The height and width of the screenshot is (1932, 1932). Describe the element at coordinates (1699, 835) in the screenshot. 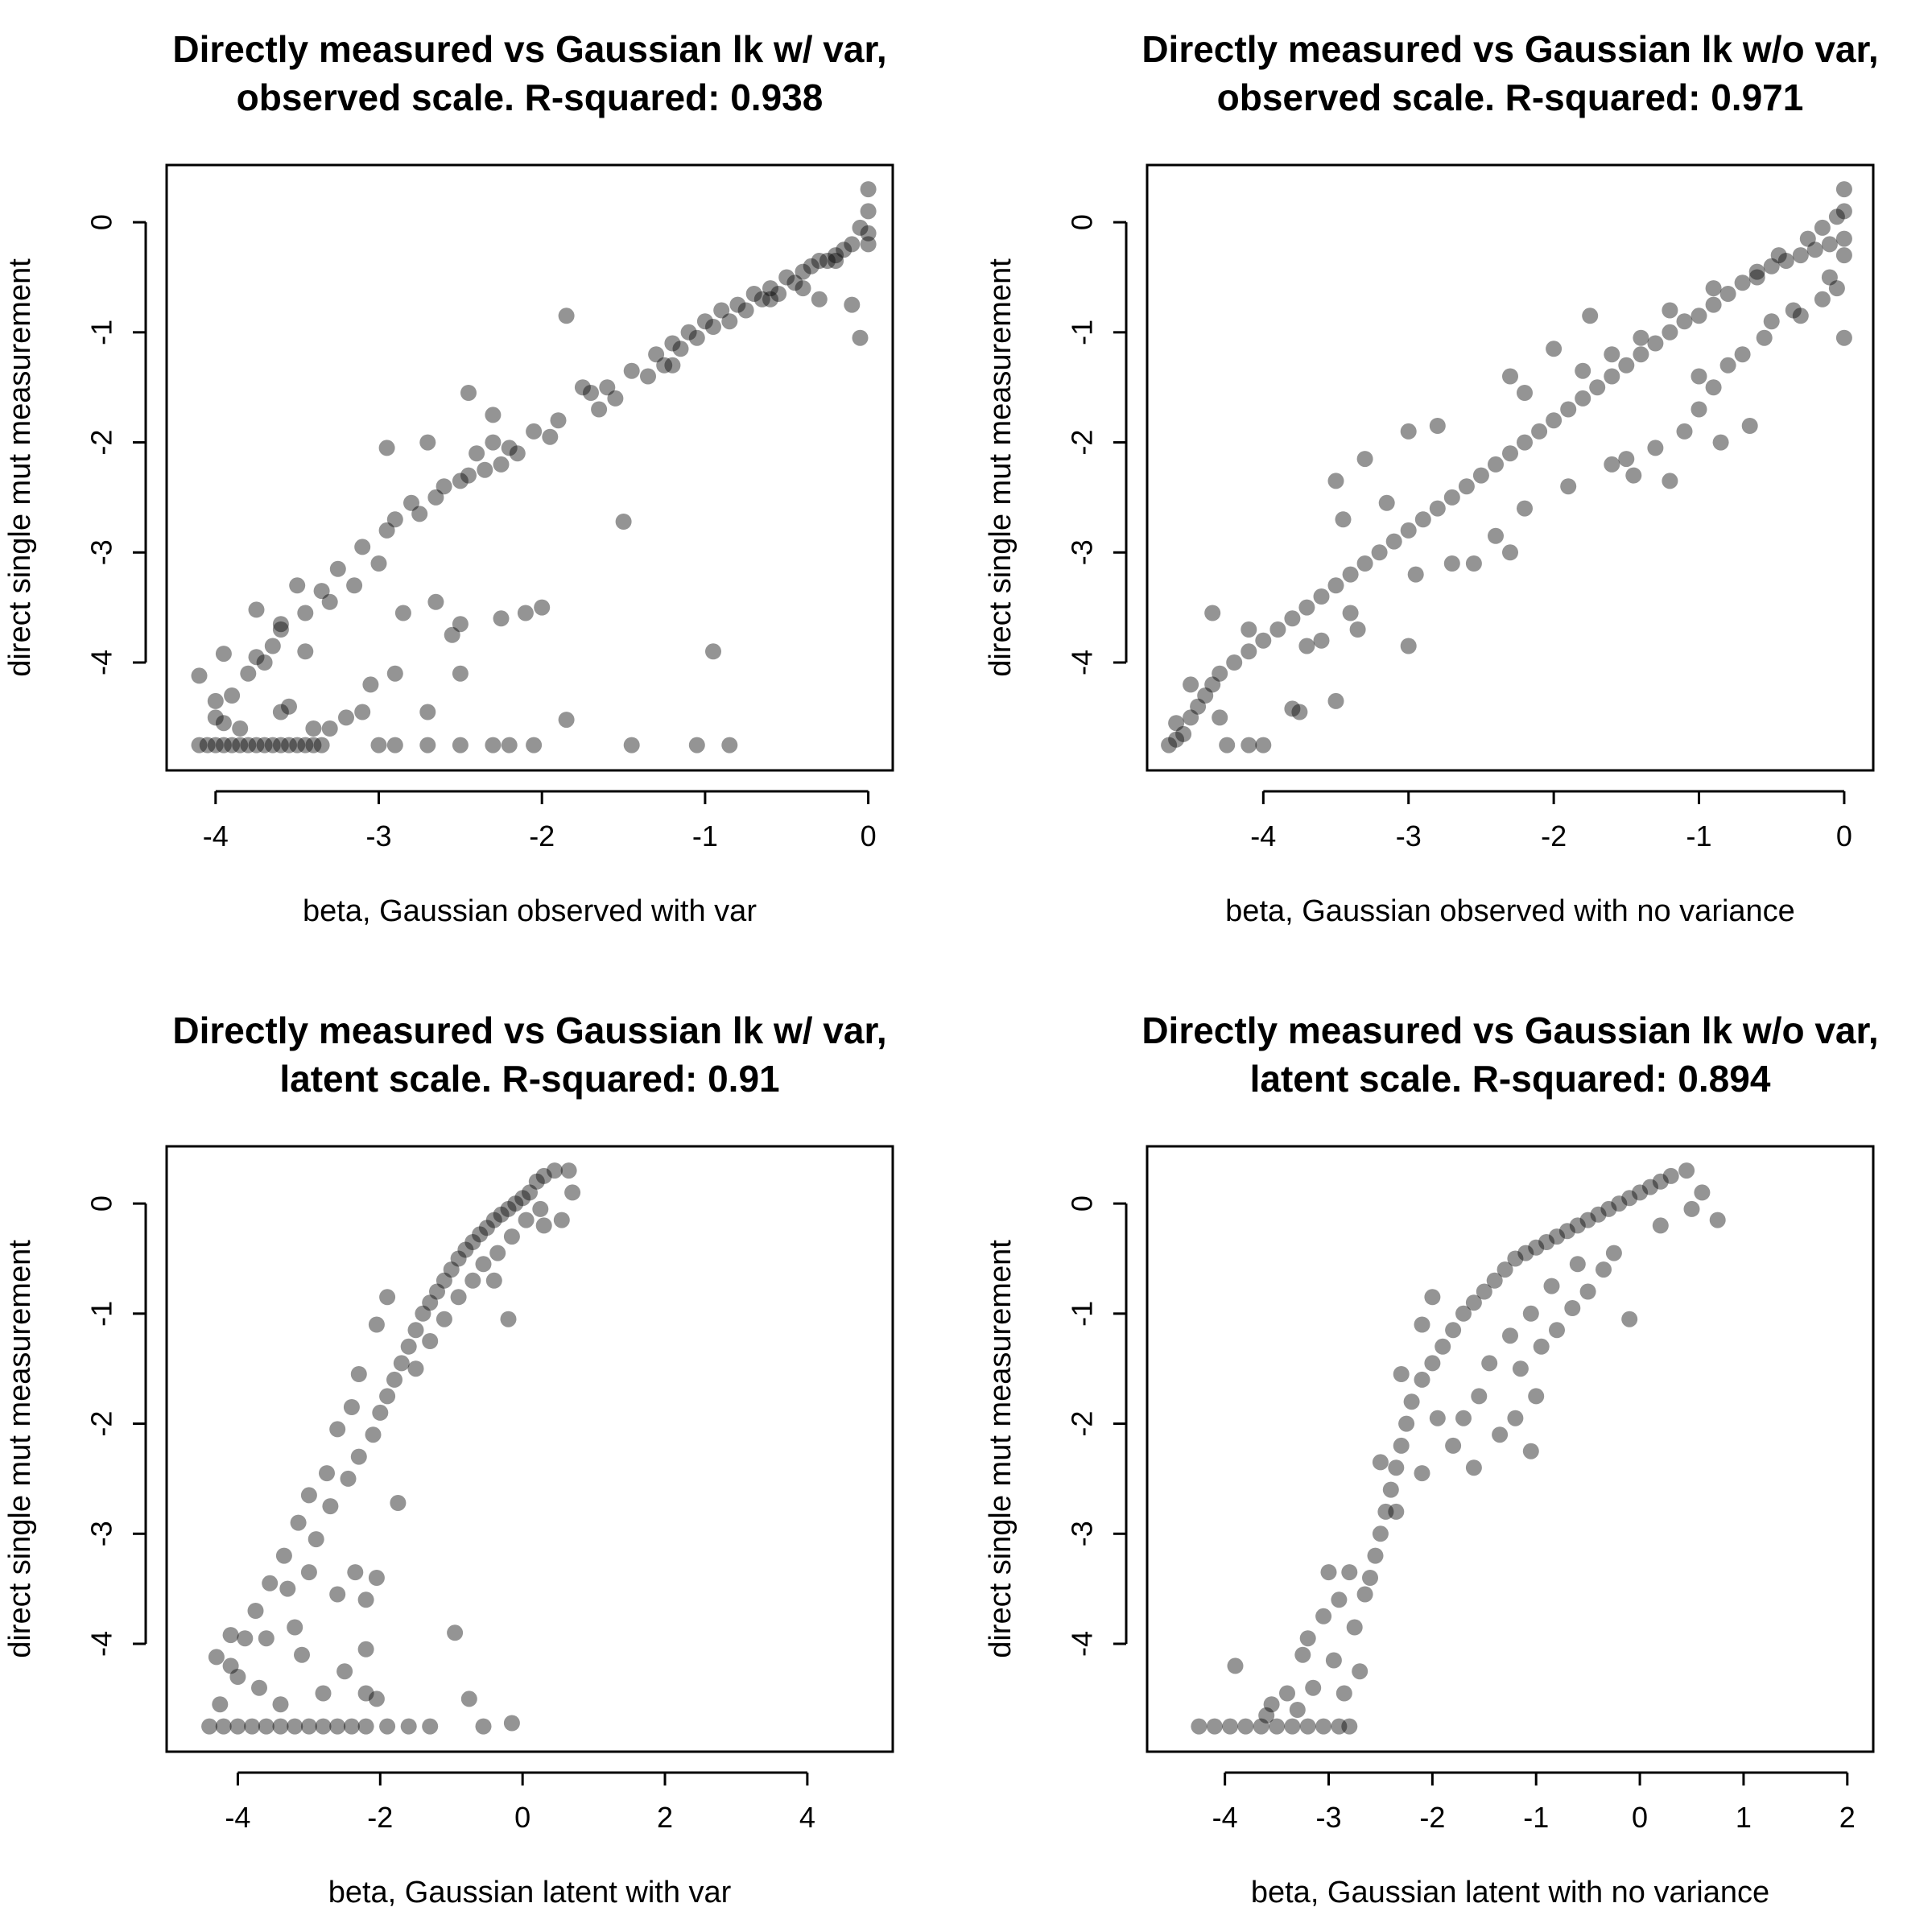

I see `x-tick-label: -1` at that location.